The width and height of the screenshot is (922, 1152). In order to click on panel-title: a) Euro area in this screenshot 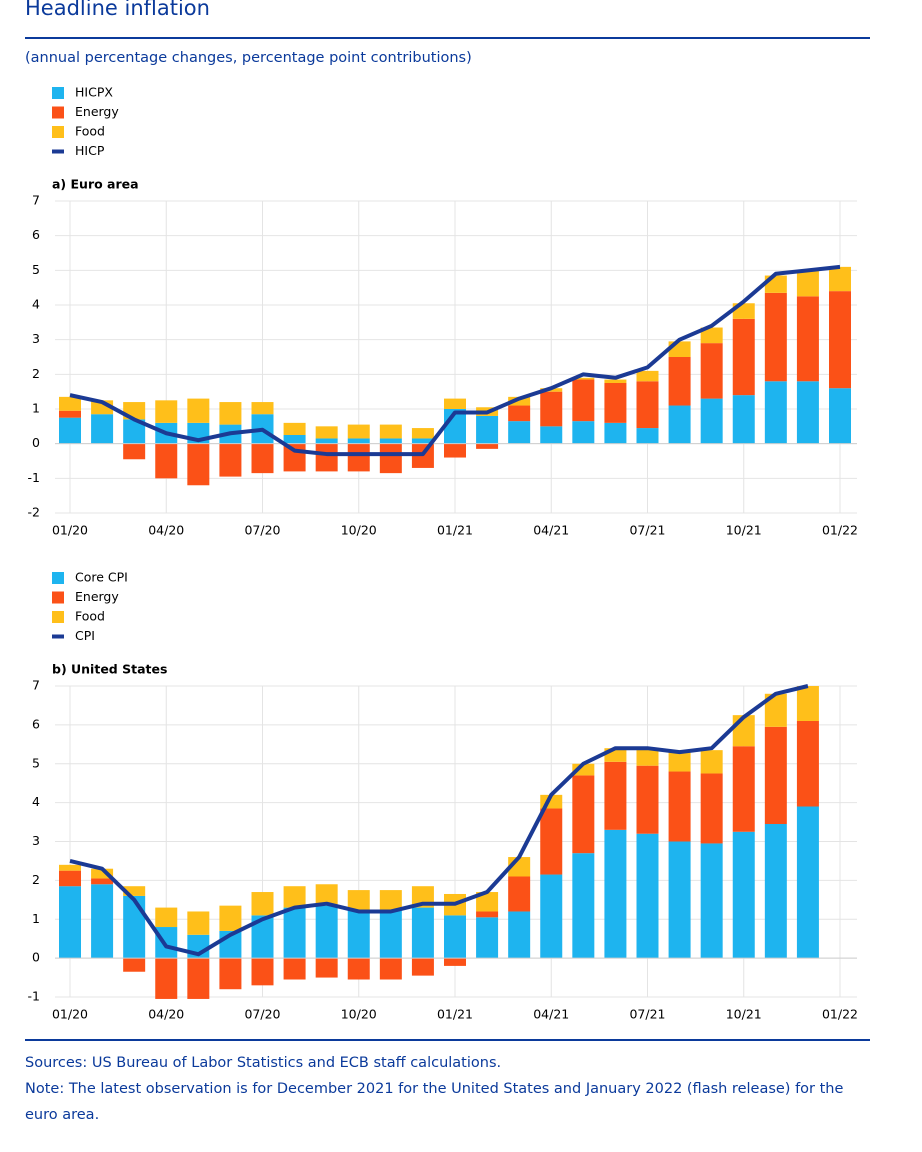, I will do `click(95, 184)`.